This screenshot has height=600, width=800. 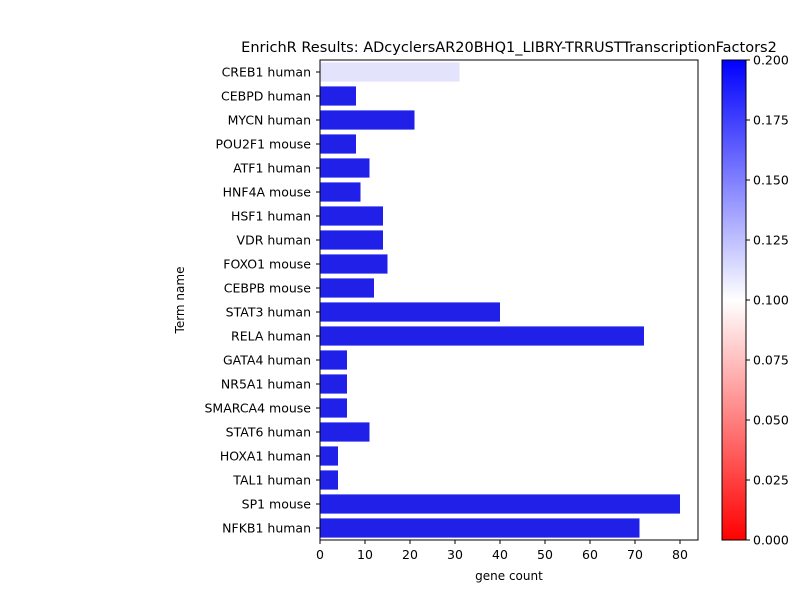 What do you see at coordinates (266, 72) in the screenshot?
I see `y-tick-label: CREB1 human` at bounding box center [266, 72].